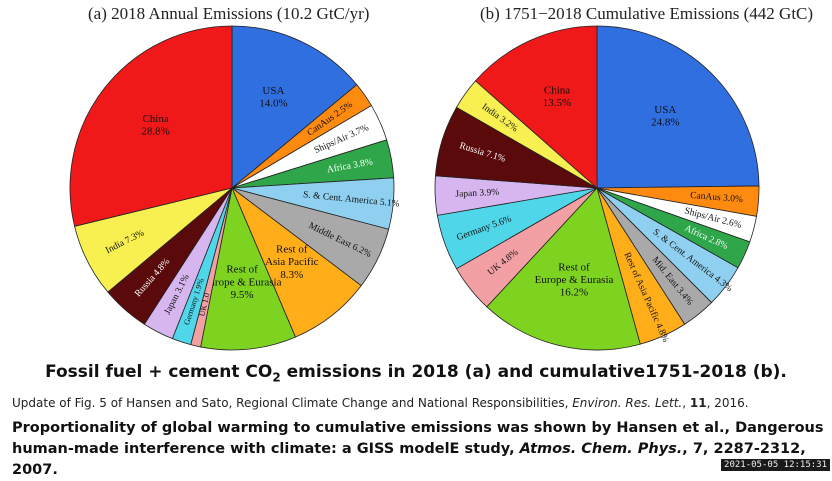  What do you see at coordinates (574, 279) in the screenshot?
I see `slice-label: Rest of Europe & Eurasia 16.2%` at bounding box center [574, 279].